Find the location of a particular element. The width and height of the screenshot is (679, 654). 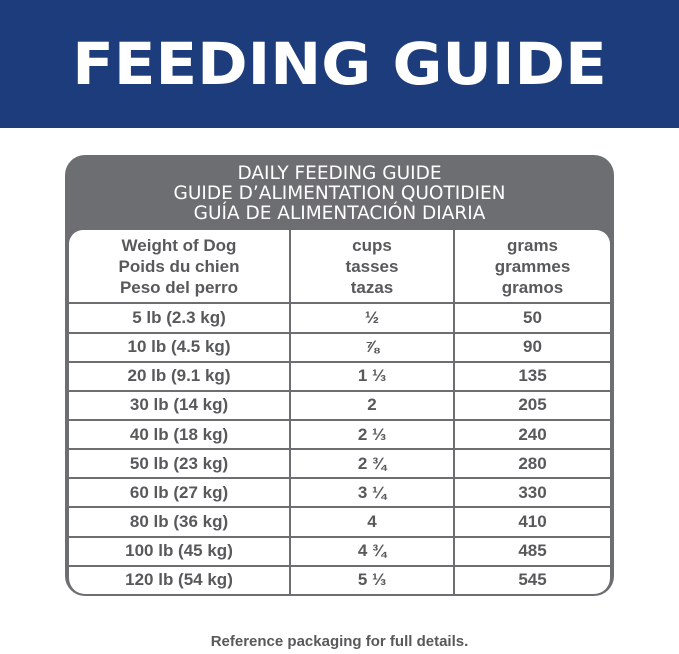

grams-cell: 135 is located at coordinates (532, 376).